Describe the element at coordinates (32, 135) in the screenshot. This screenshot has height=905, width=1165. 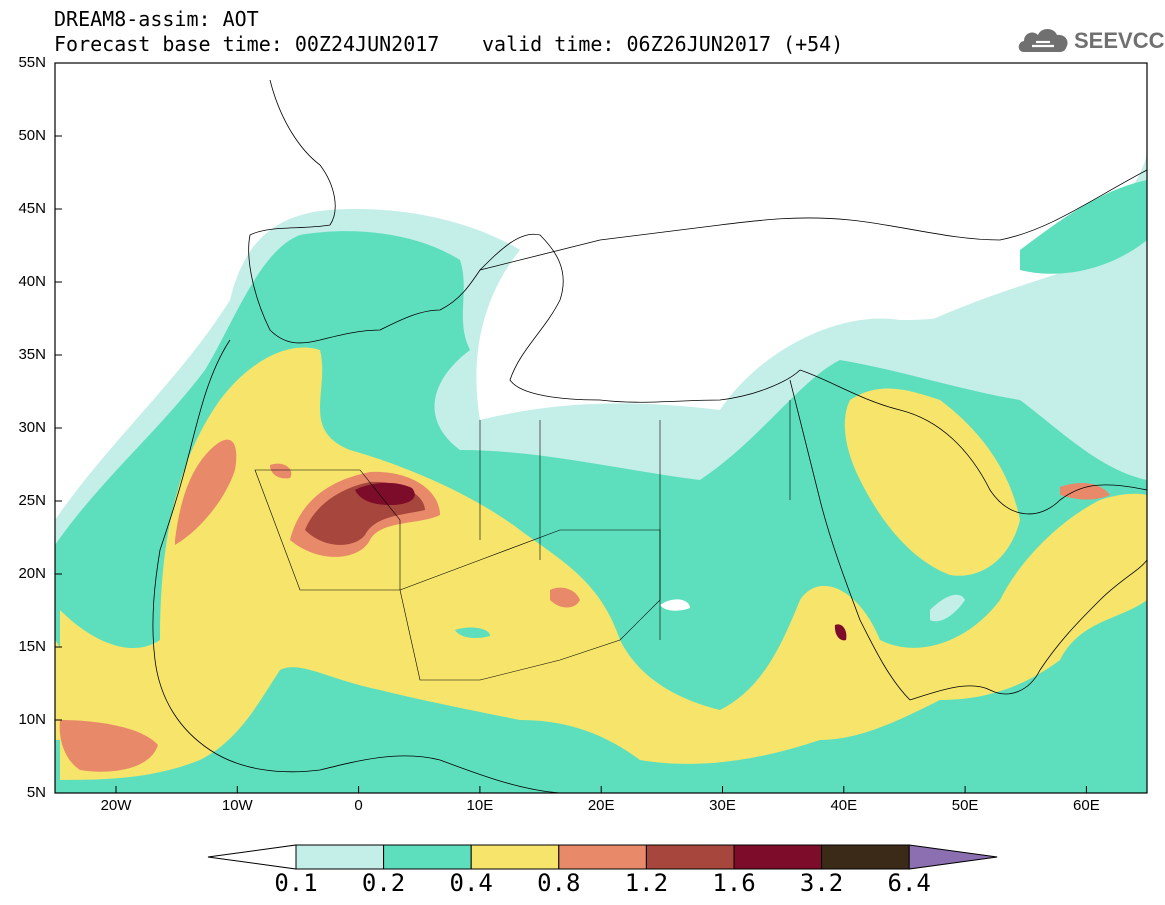
I see `lat-label: 50N` at that location.